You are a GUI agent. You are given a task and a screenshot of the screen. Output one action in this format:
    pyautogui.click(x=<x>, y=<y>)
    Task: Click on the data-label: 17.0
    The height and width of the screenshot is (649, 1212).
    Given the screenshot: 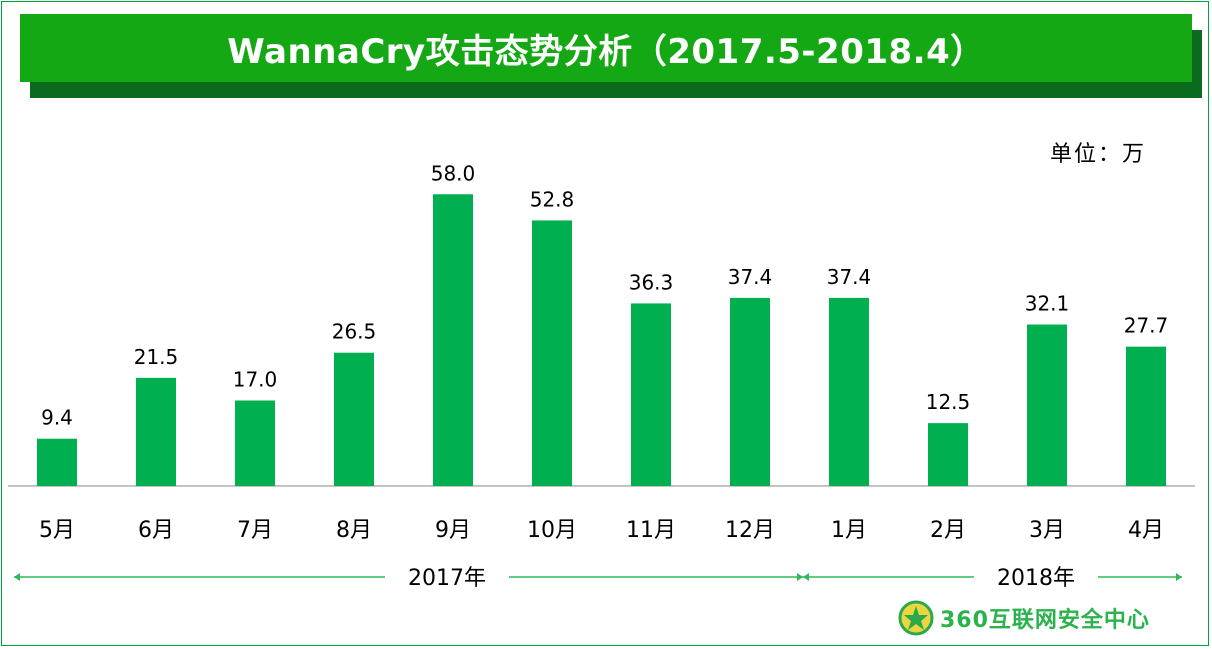 What is the action you would take?
    pyautogui.click(x=255, y=379)
    